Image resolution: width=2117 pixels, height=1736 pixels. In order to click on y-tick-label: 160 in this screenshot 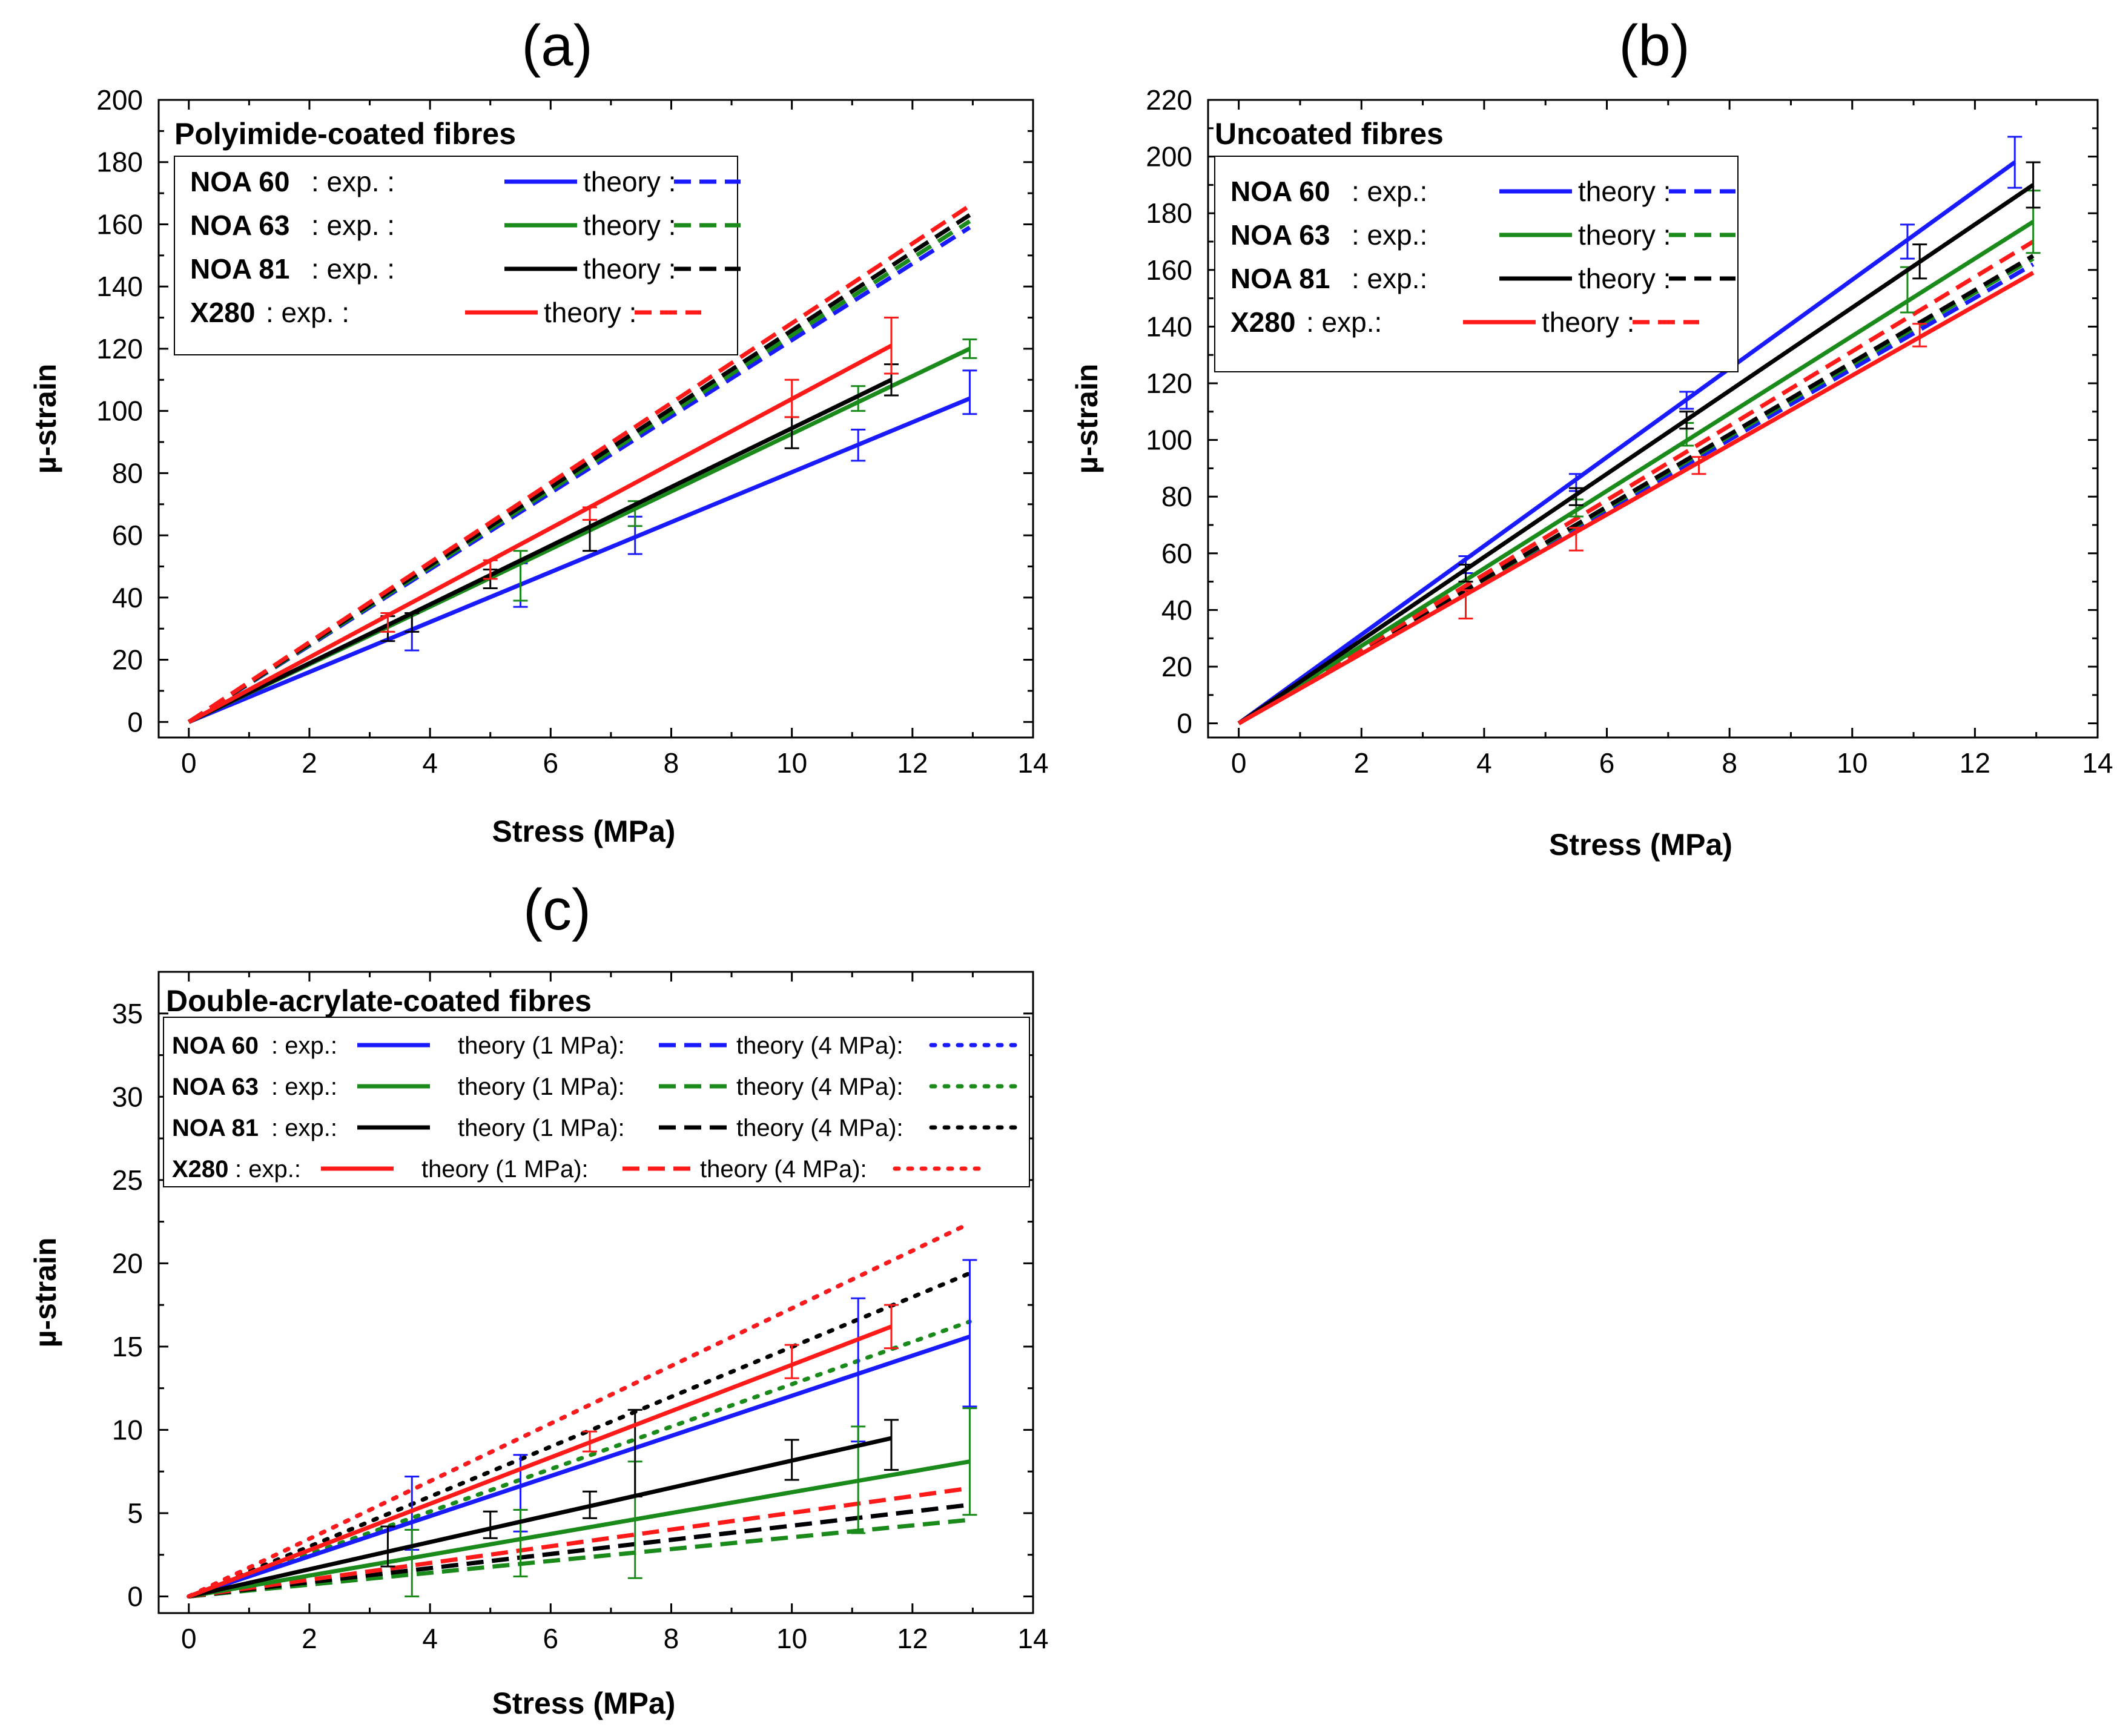, I will do `click(1169, 270)`.